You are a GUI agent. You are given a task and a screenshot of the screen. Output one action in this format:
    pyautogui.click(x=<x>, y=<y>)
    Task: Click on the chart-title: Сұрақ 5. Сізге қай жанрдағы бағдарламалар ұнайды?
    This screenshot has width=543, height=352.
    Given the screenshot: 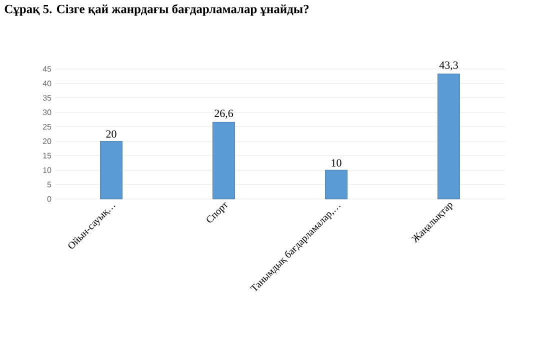 What is the action you would take?
    pyautogui.click(x=156, y=10)
    